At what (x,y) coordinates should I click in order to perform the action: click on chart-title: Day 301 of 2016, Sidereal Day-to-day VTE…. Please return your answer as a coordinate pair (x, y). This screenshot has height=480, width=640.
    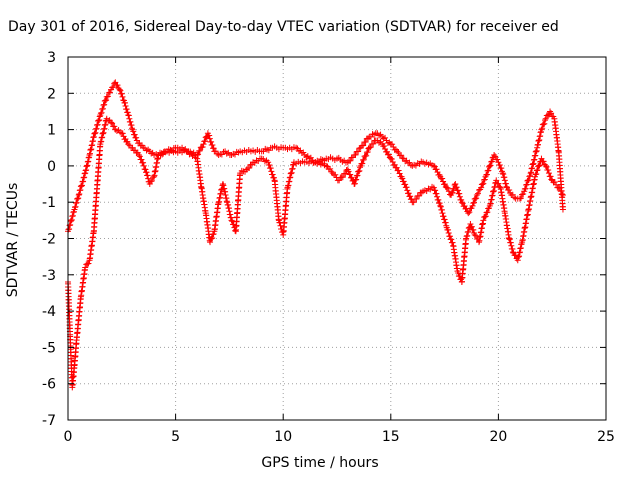
    Looking at the image, I should click on (283, 27).